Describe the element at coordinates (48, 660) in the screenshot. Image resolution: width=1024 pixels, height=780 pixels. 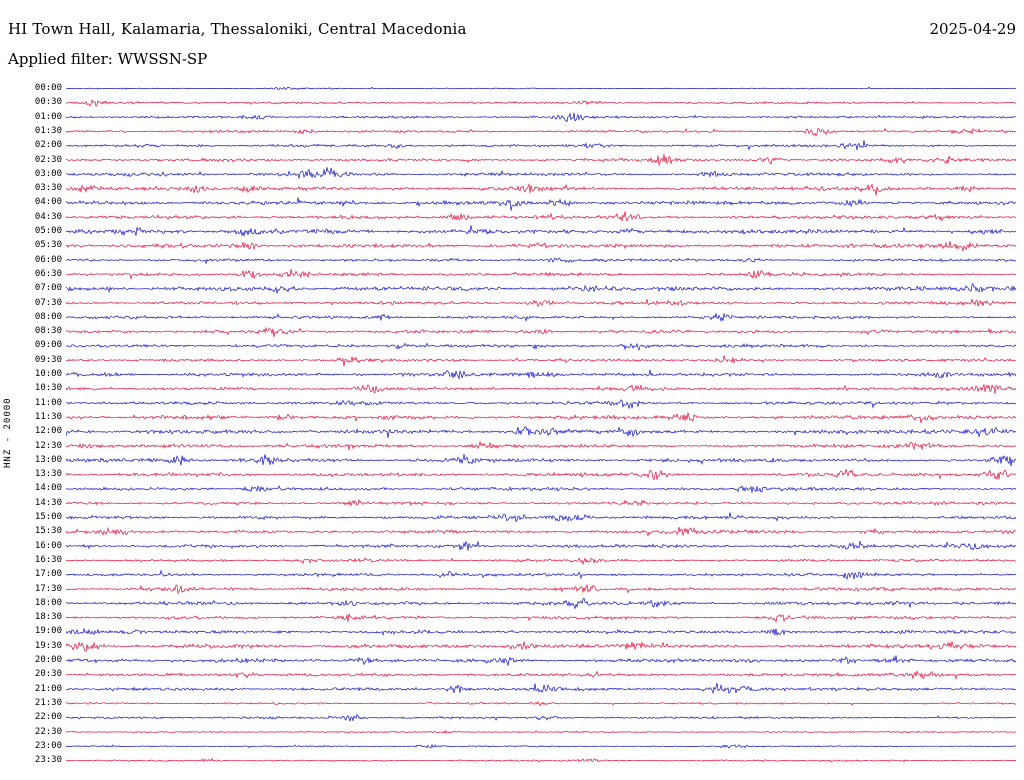
I see `trace-time-label: 20:00` at that location.